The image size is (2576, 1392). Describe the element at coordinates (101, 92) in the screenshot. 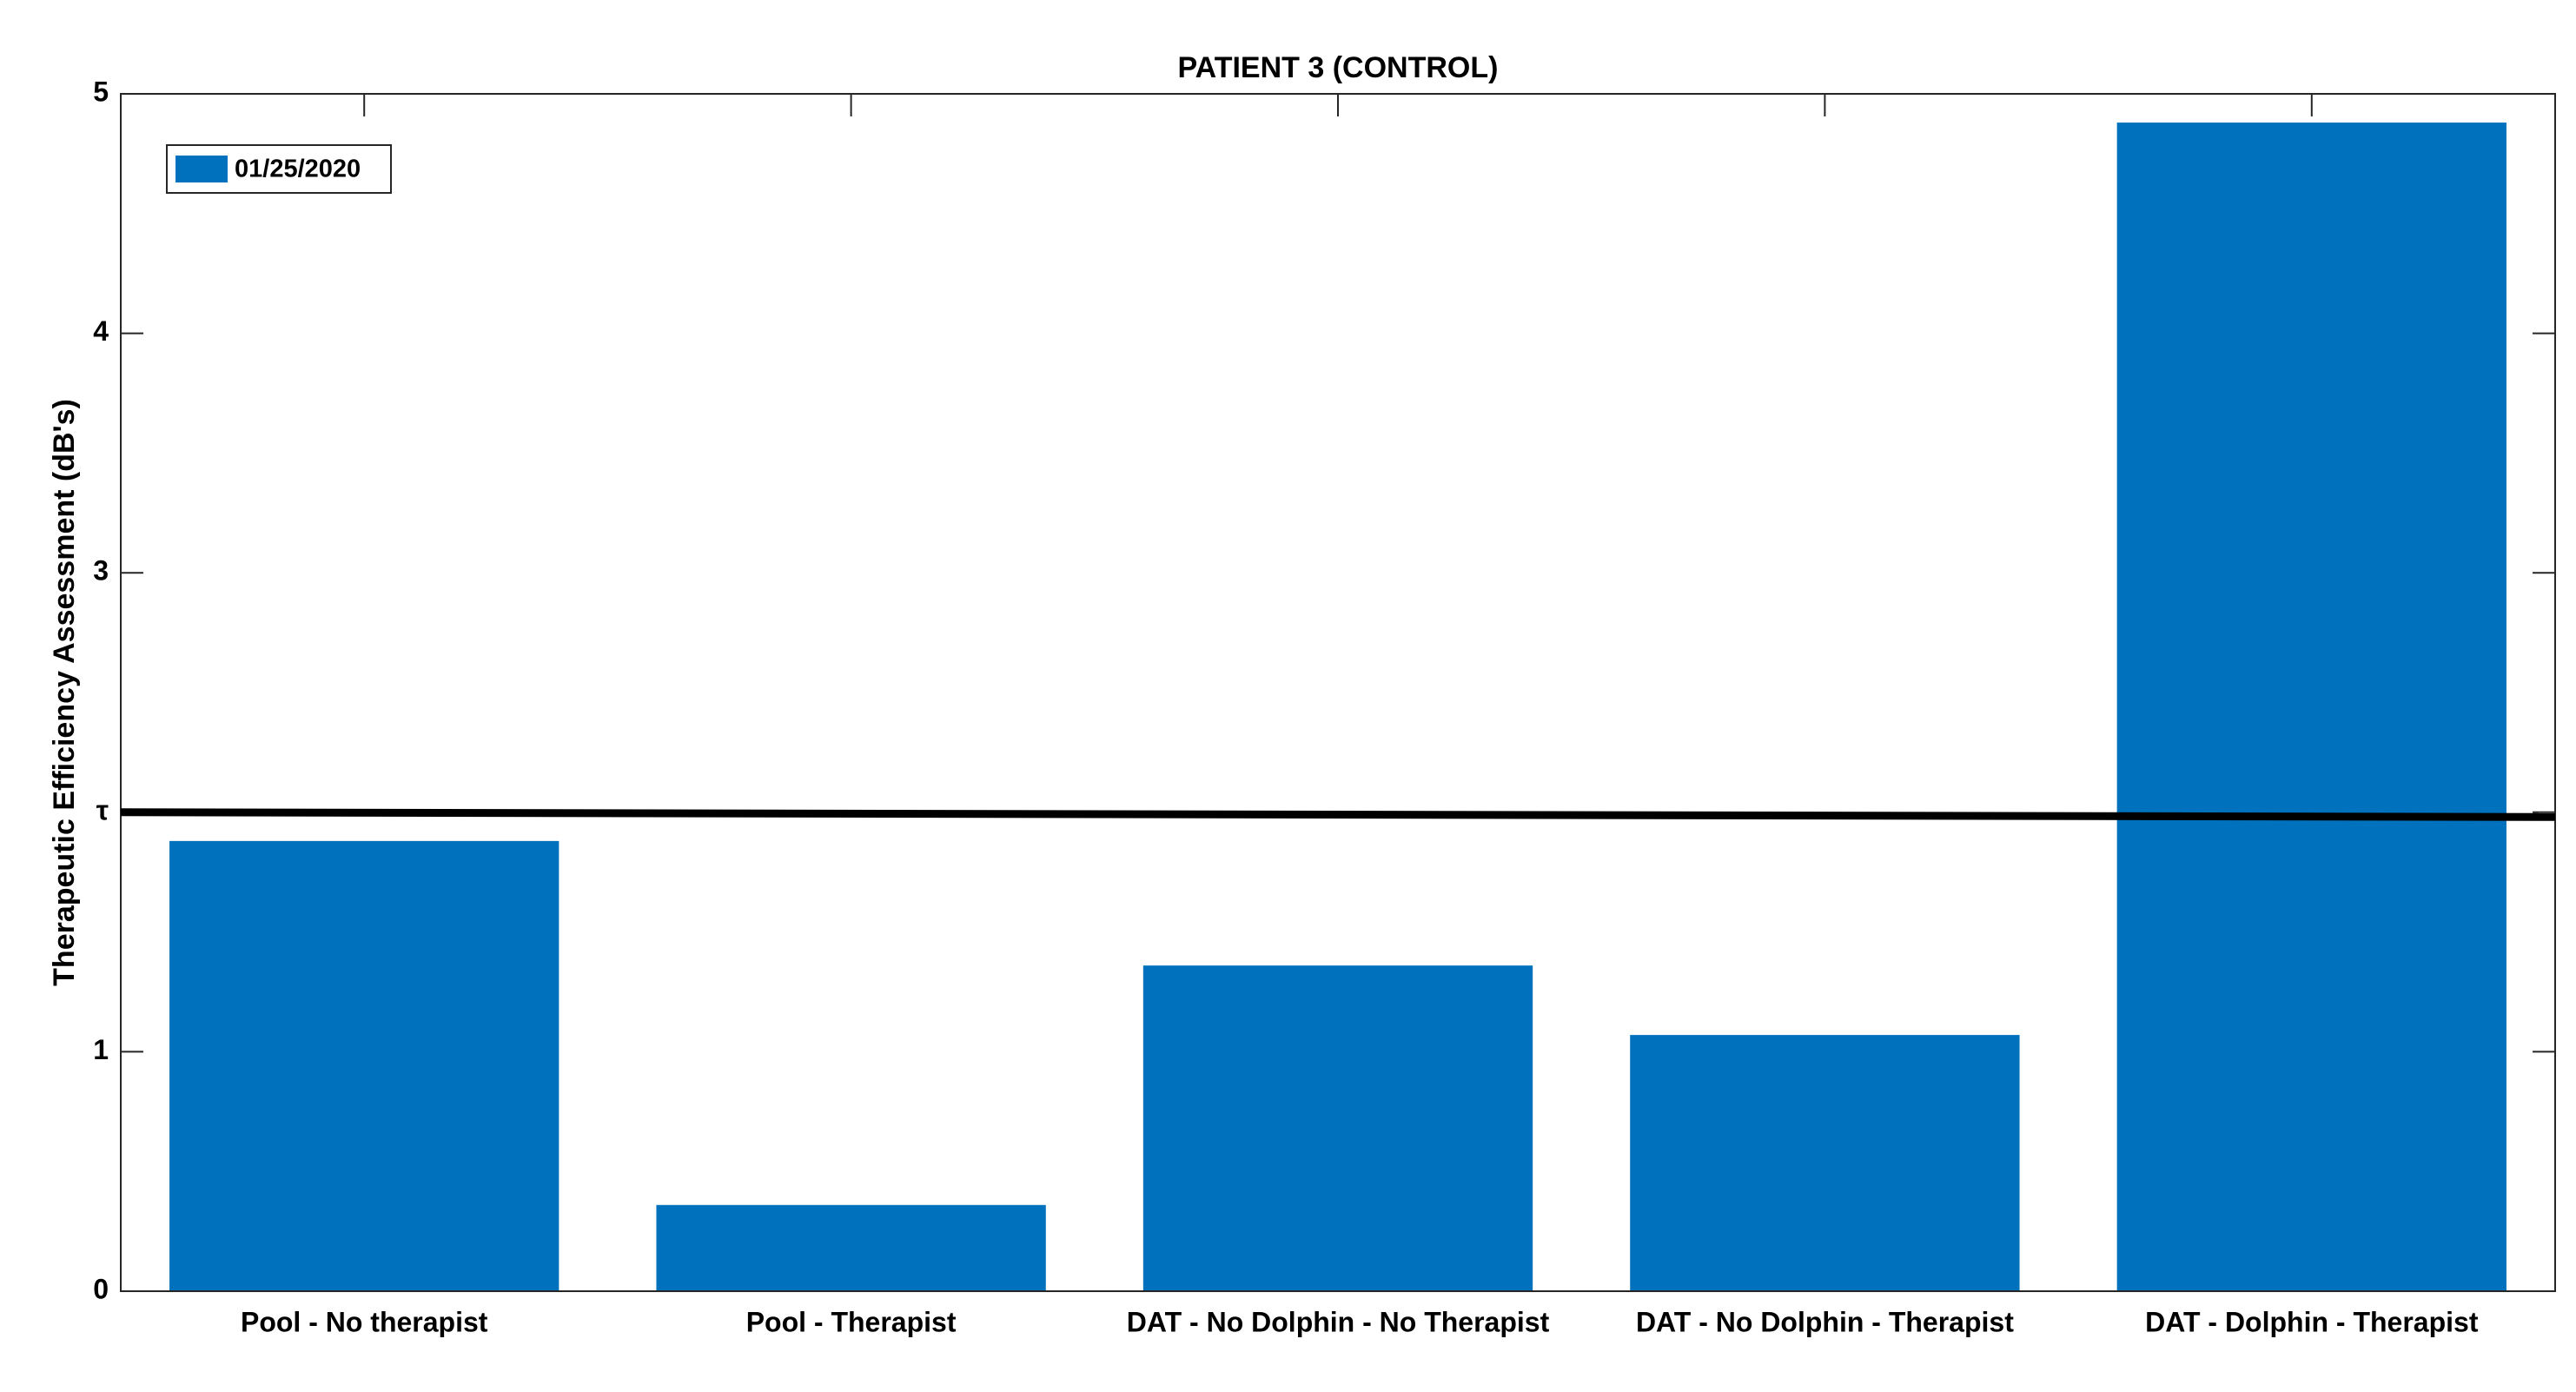

I see `y-tick-label: 5` at that location.